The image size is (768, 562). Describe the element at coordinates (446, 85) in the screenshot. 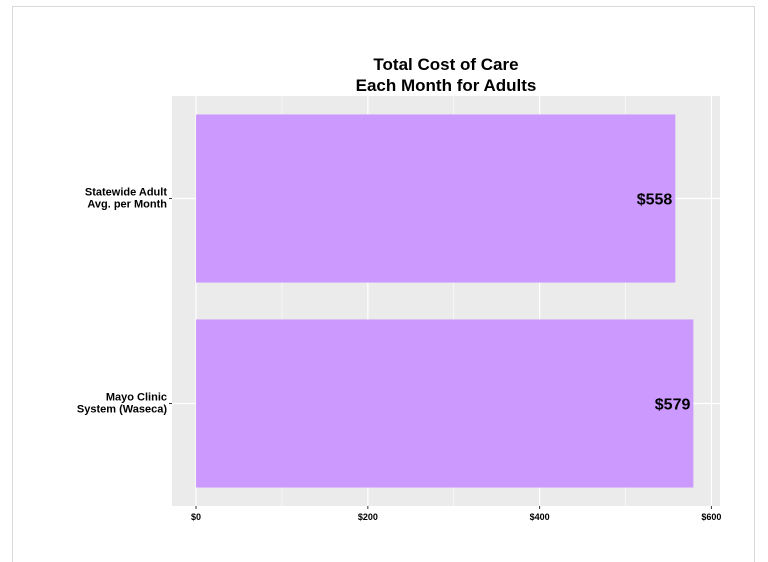

I see `chart-title-line-2: Each Month for Adults` at that location.